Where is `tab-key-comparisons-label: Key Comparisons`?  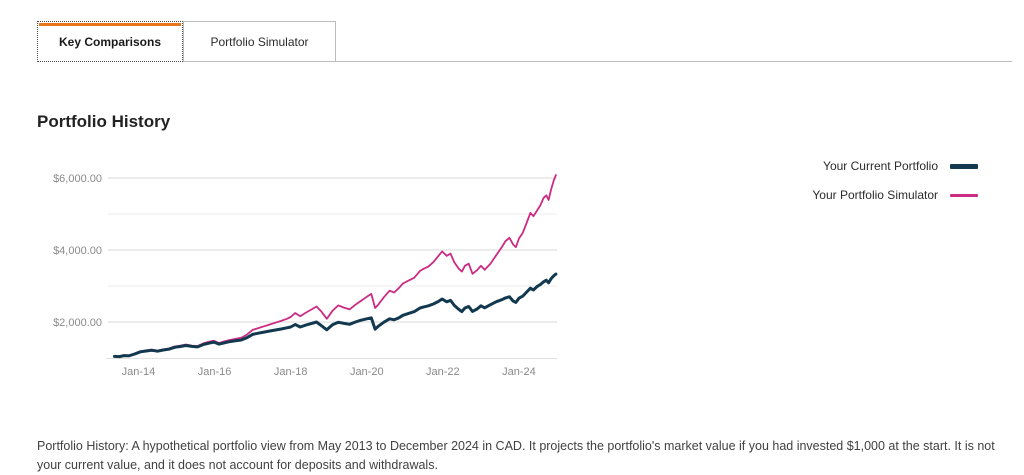 tab-key-comparisons-label: Key Comparisons is located at coordinates (110, 42).